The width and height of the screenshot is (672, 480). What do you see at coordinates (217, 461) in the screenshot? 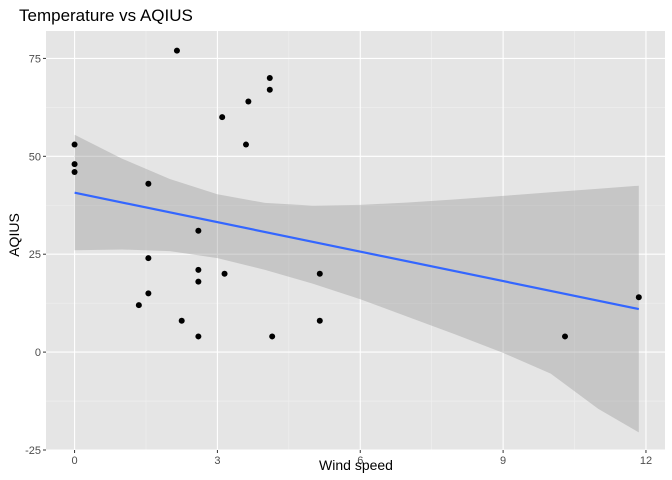
I see `x-tick-label: 3` at bounding box center [217, 461].